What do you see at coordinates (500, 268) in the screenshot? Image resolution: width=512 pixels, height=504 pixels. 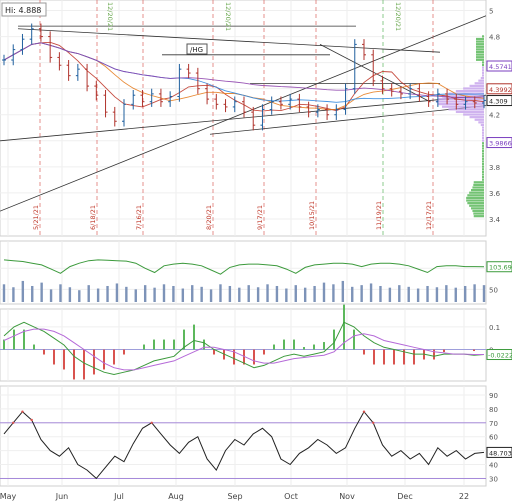 I see `volume-last-label-text: 103.69` at bounding box center [500, 268].